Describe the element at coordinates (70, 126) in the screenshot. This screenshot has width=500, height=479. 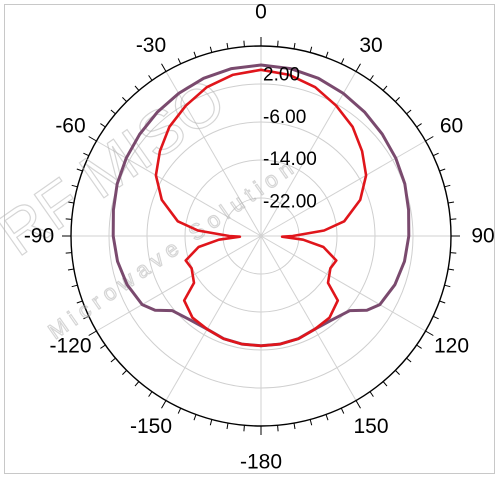
I see `angle-label-neg60: -60` at that location.